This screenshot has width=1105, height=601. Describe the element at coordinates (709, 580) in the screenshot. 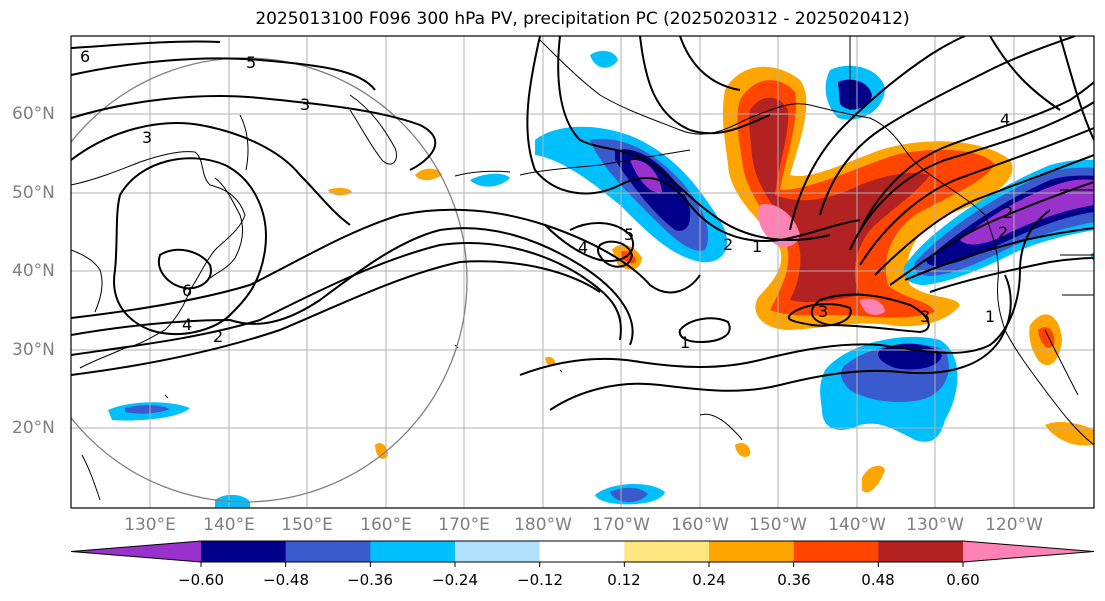

I see `colorbar-tick-label: 0.24` at that location.